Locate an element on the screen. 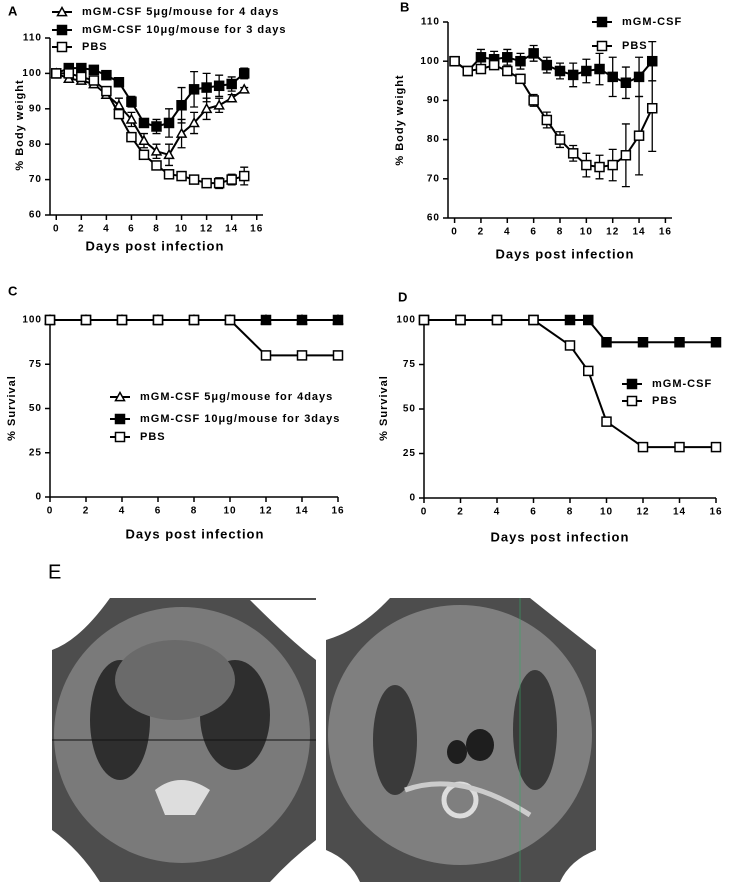 Image resolution: width=750 pixels, height=891 pixels. ct-image-left is located at coordinates (184, 740).